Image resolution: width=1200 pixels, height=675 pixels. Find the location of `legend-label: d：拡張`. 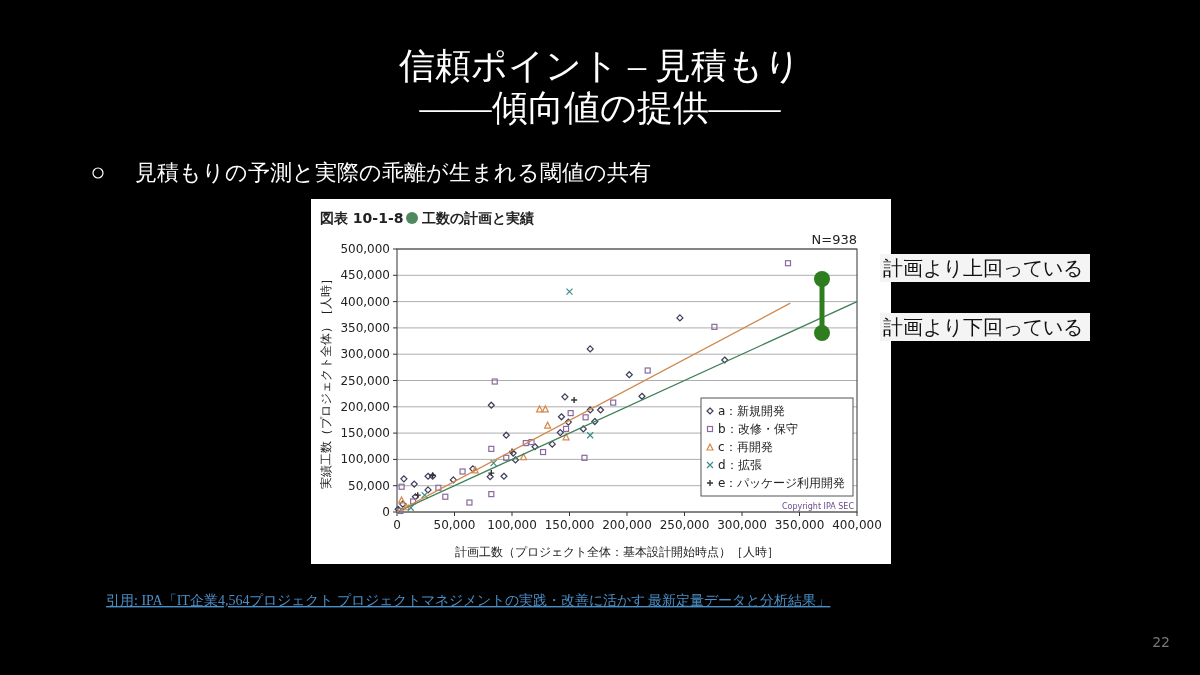

legend-label: d：拡張 is located at coordinates (740, 465).